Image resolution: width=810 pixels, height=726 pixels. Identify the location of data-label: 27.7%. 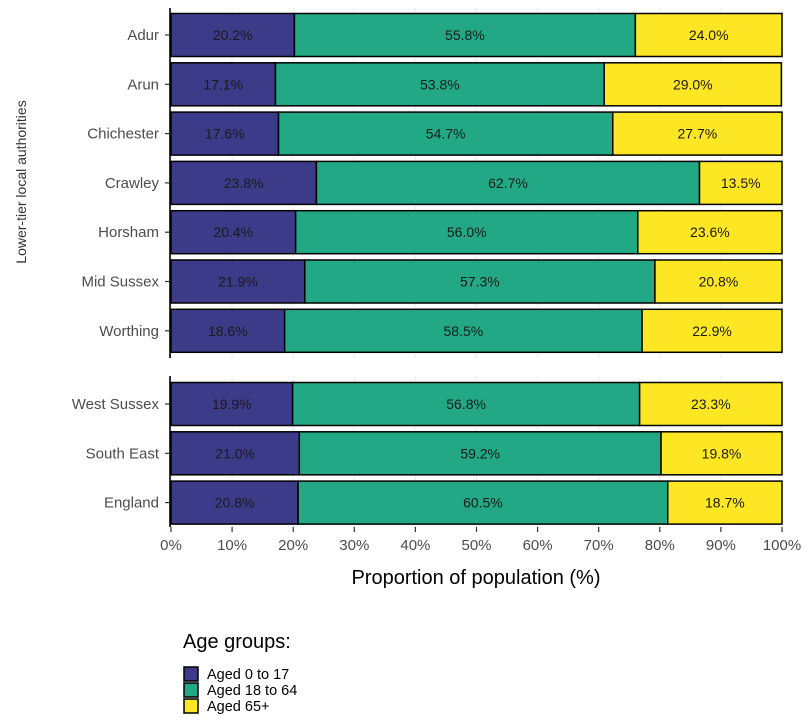
(698, 134).